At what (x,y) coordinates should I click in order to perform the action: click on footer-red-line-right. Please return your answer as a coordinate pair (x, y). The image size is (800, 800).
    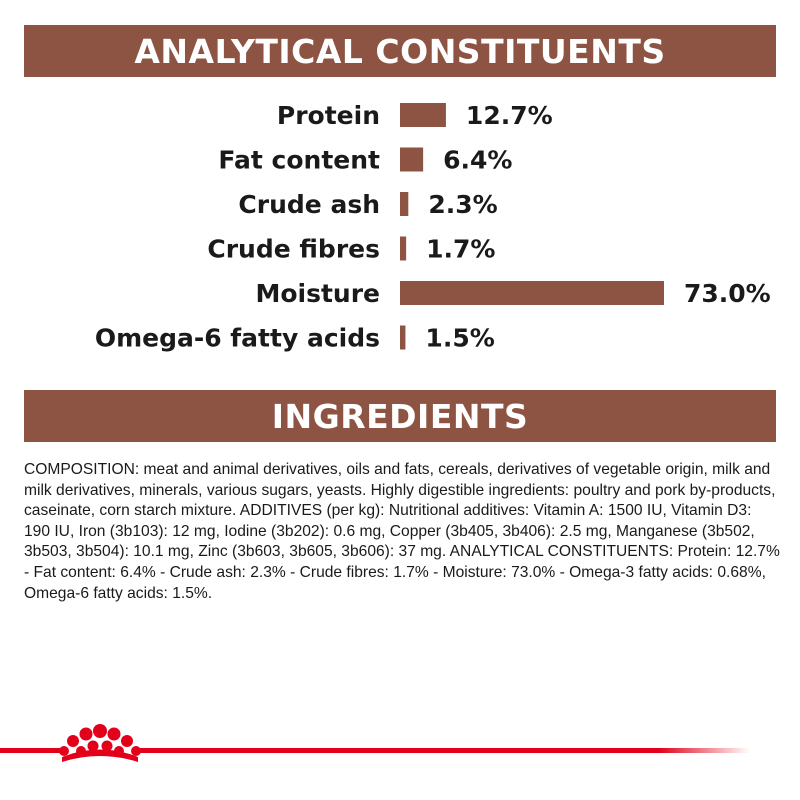
    Looking at the image, I should click on (445, 750).